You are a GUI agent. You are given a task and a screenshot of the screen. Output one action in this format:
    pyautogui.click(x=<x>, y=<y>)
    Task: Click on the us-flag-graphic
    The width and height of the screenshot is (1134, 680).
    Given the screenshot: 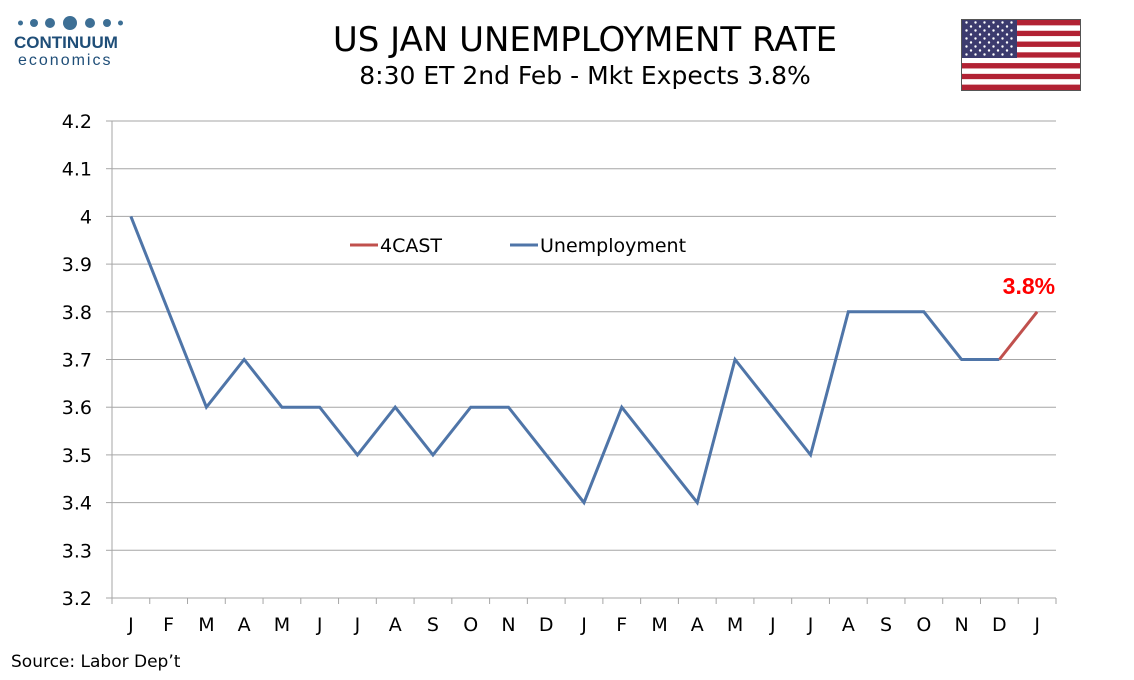 What is the action you would take?
    pyautogui.click(x=1021, y=55)
    